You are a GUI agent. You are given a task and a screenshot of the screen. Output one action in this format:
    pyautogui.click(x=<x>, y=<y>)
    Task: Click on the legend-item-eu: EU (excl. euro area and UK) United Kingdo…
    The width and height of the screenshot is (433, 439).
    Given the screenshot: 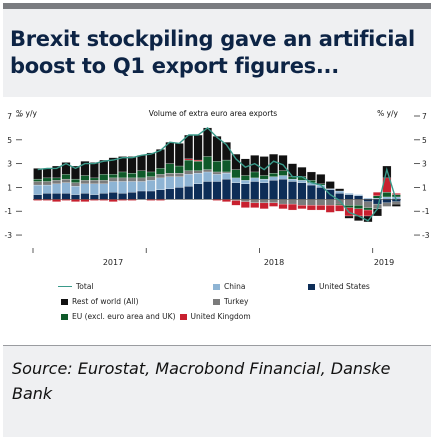 What is the action you would take?
    pyautogui.click(x=156, y=316)
    